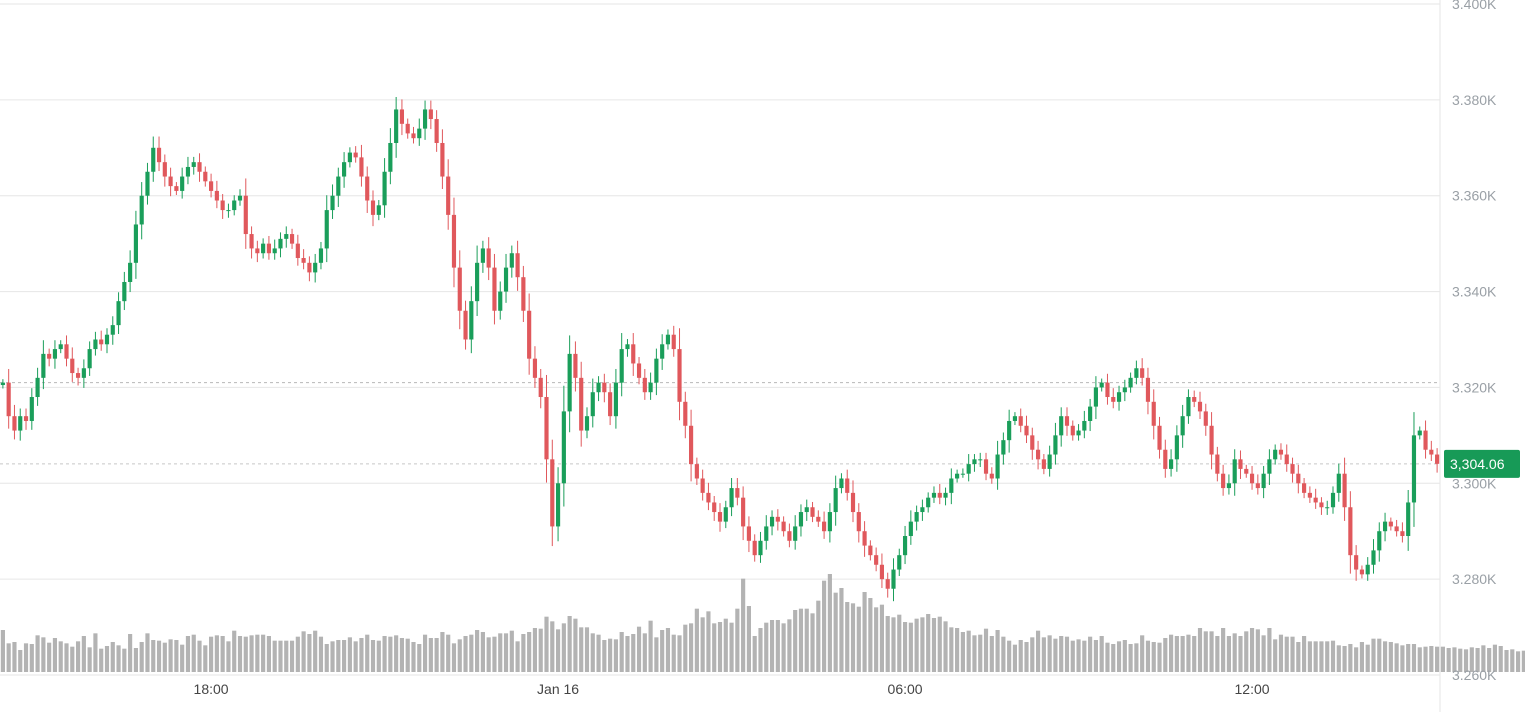 The width and height of the screenshot is (1525, 712). I want to click on x-tick-label: 06:00, so click(905, 689).